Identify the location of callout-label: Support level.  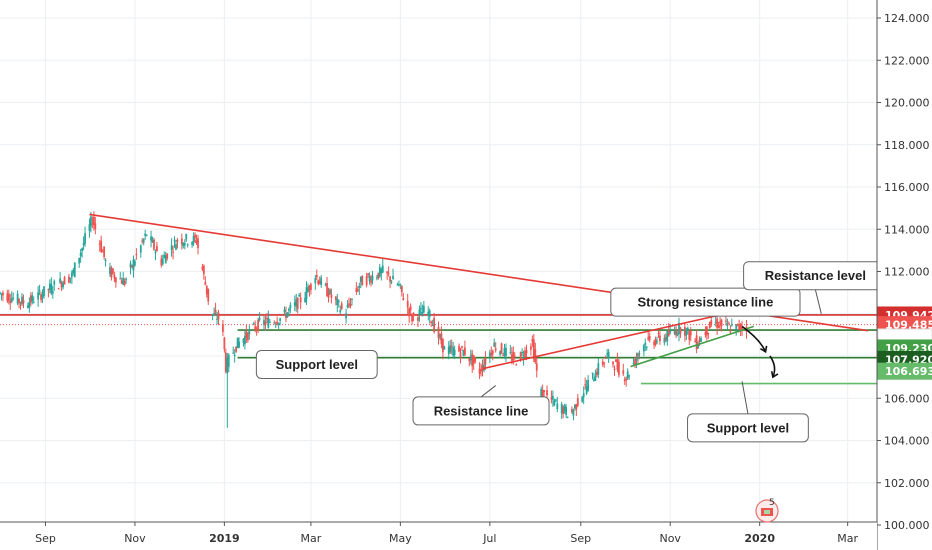
(317, 364).